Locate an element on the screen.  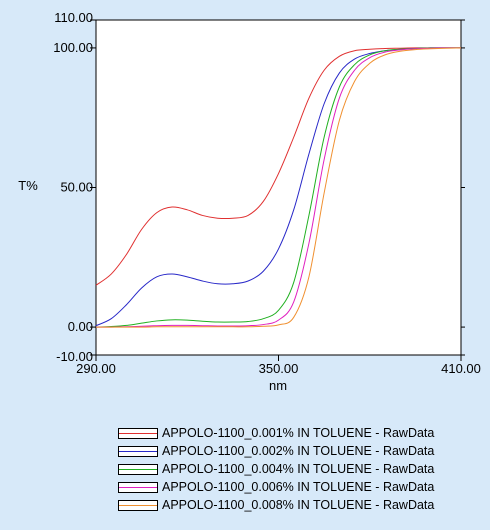
legend-item: APPOLO-1100_0.004% IN TOLUENE - RawData is located at coordinates (293, 469).